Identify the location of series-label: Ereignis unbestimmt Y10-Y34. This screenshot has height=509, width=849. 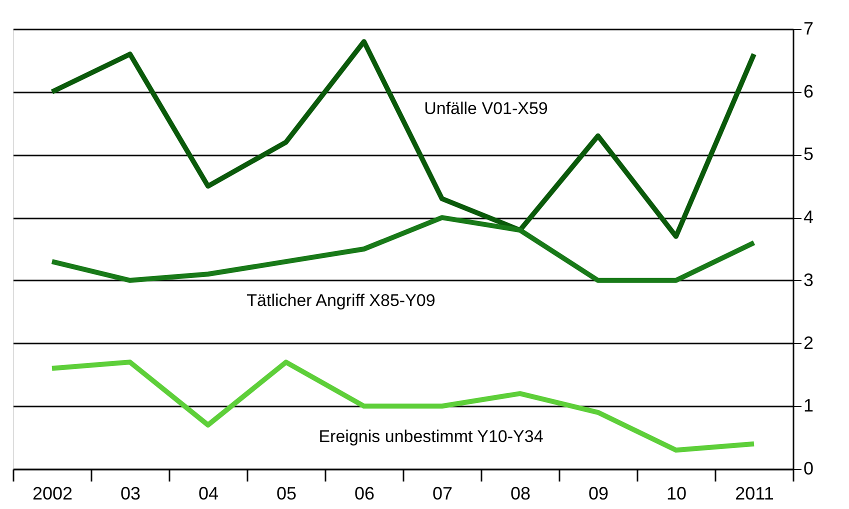
(431, 436).